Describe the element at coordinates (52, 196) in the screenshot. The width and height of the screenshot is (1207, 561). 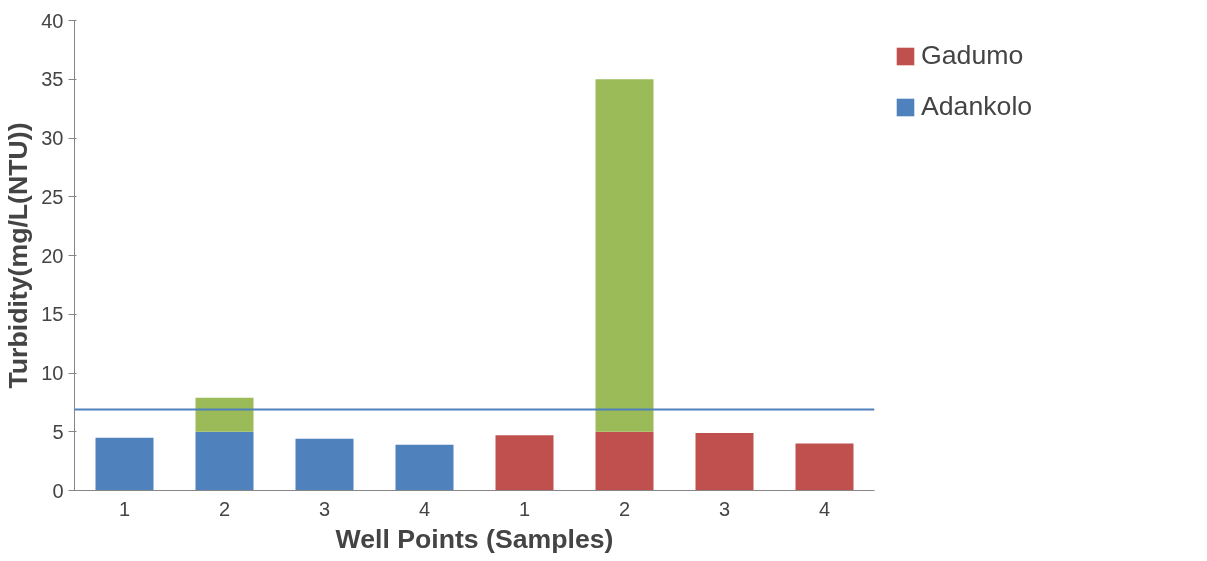
I see `y-tick-label: 25` at that location.